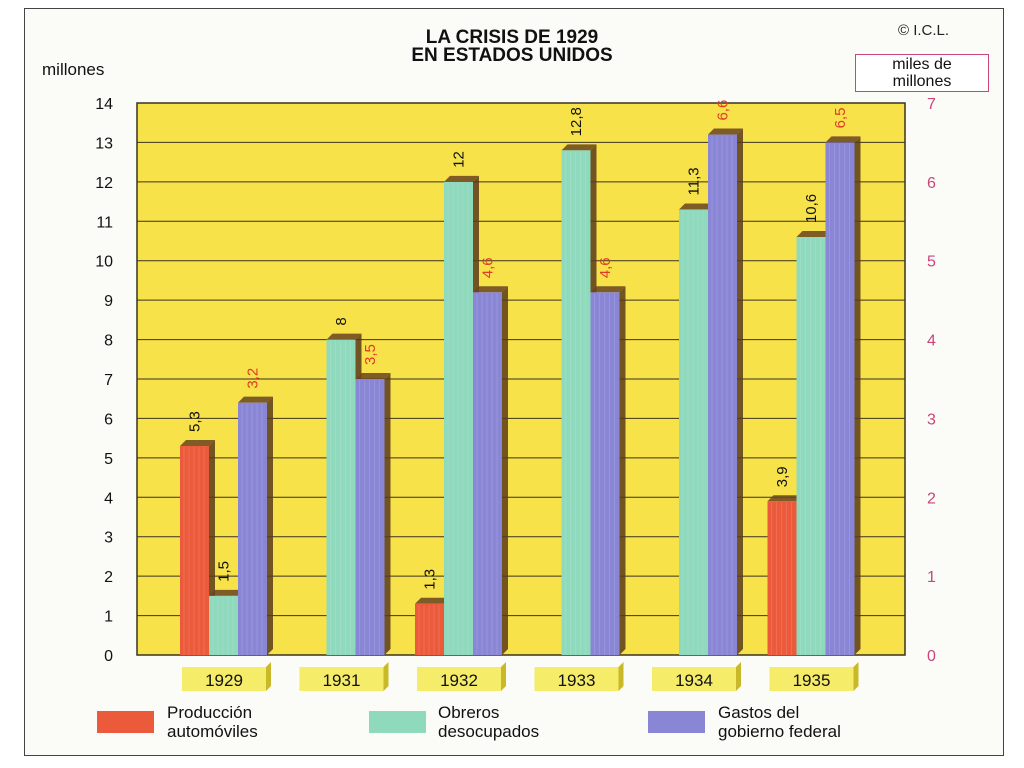 The height and width of the screenshot is (768, 1024). What do you see at coordinates (224, 571) in the screenshot?
I see `data-label-unemployed: 1,5` at bounding box center [224, 571].